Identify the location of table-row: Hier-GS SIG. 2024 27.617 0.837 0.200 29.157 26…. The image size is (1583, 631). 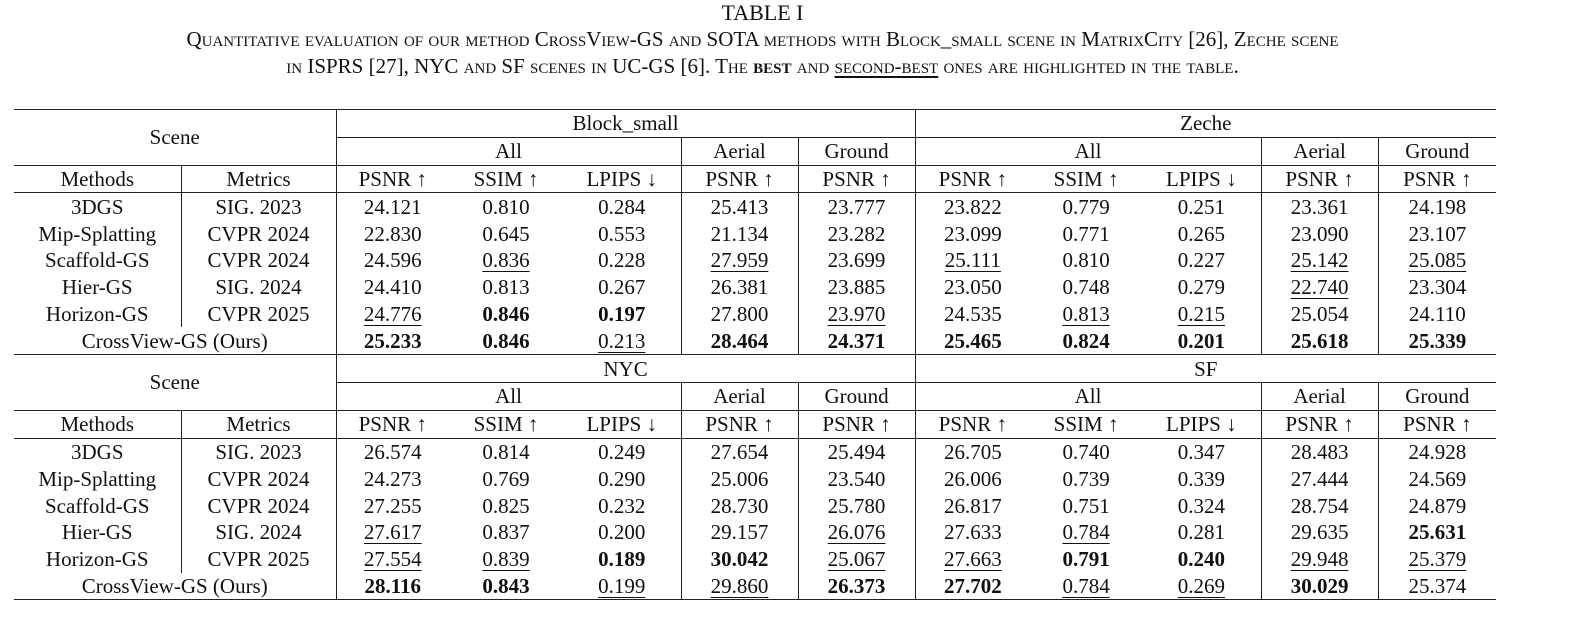
(755, 532).